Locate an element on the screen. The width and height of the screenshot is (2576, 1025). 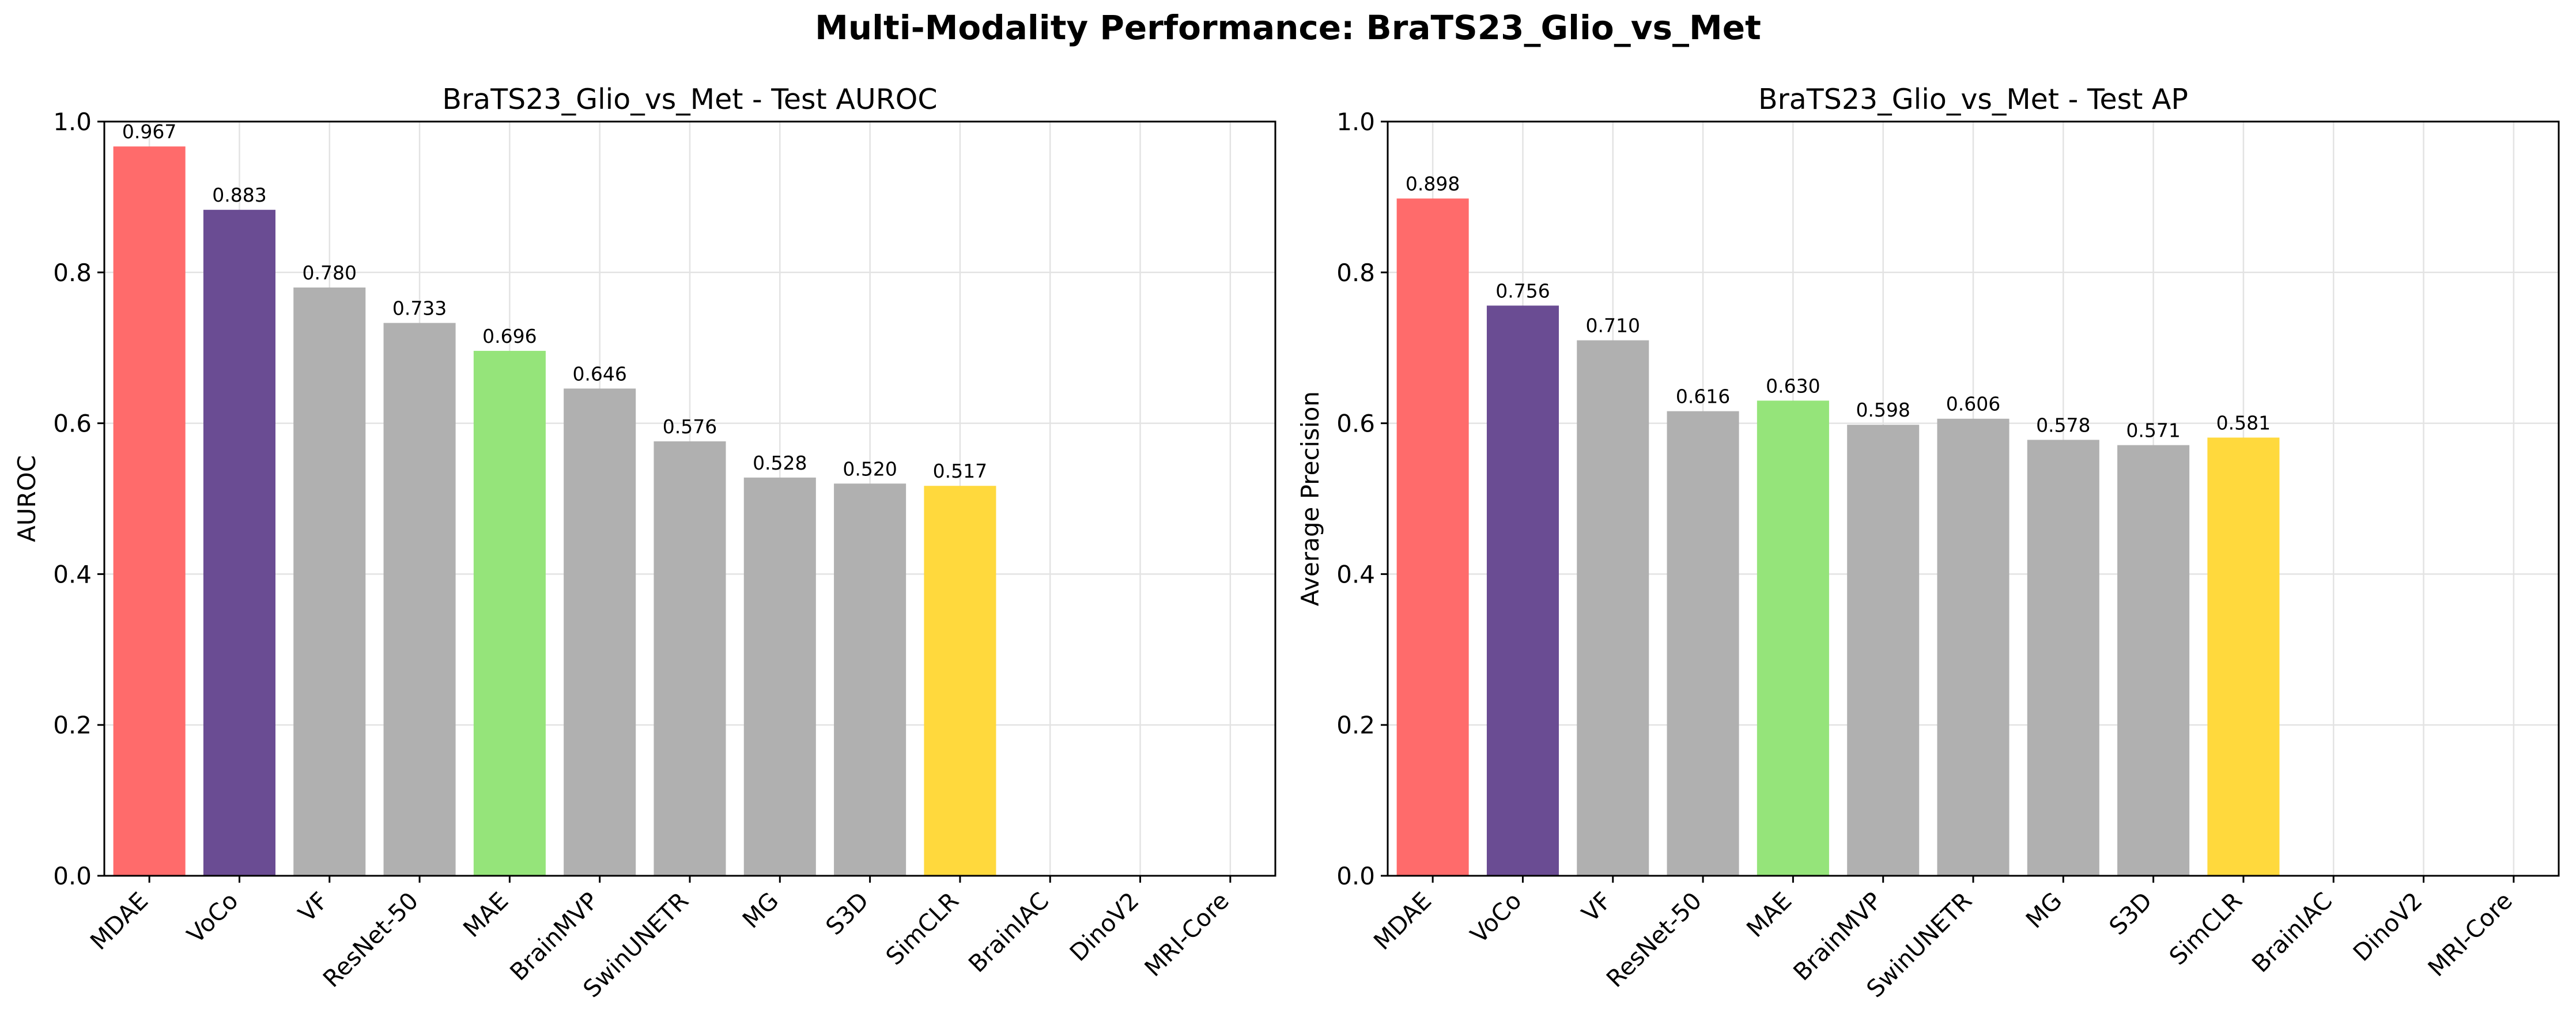
auroc-value-label: 0.696 is located at coordinates (509, 336).